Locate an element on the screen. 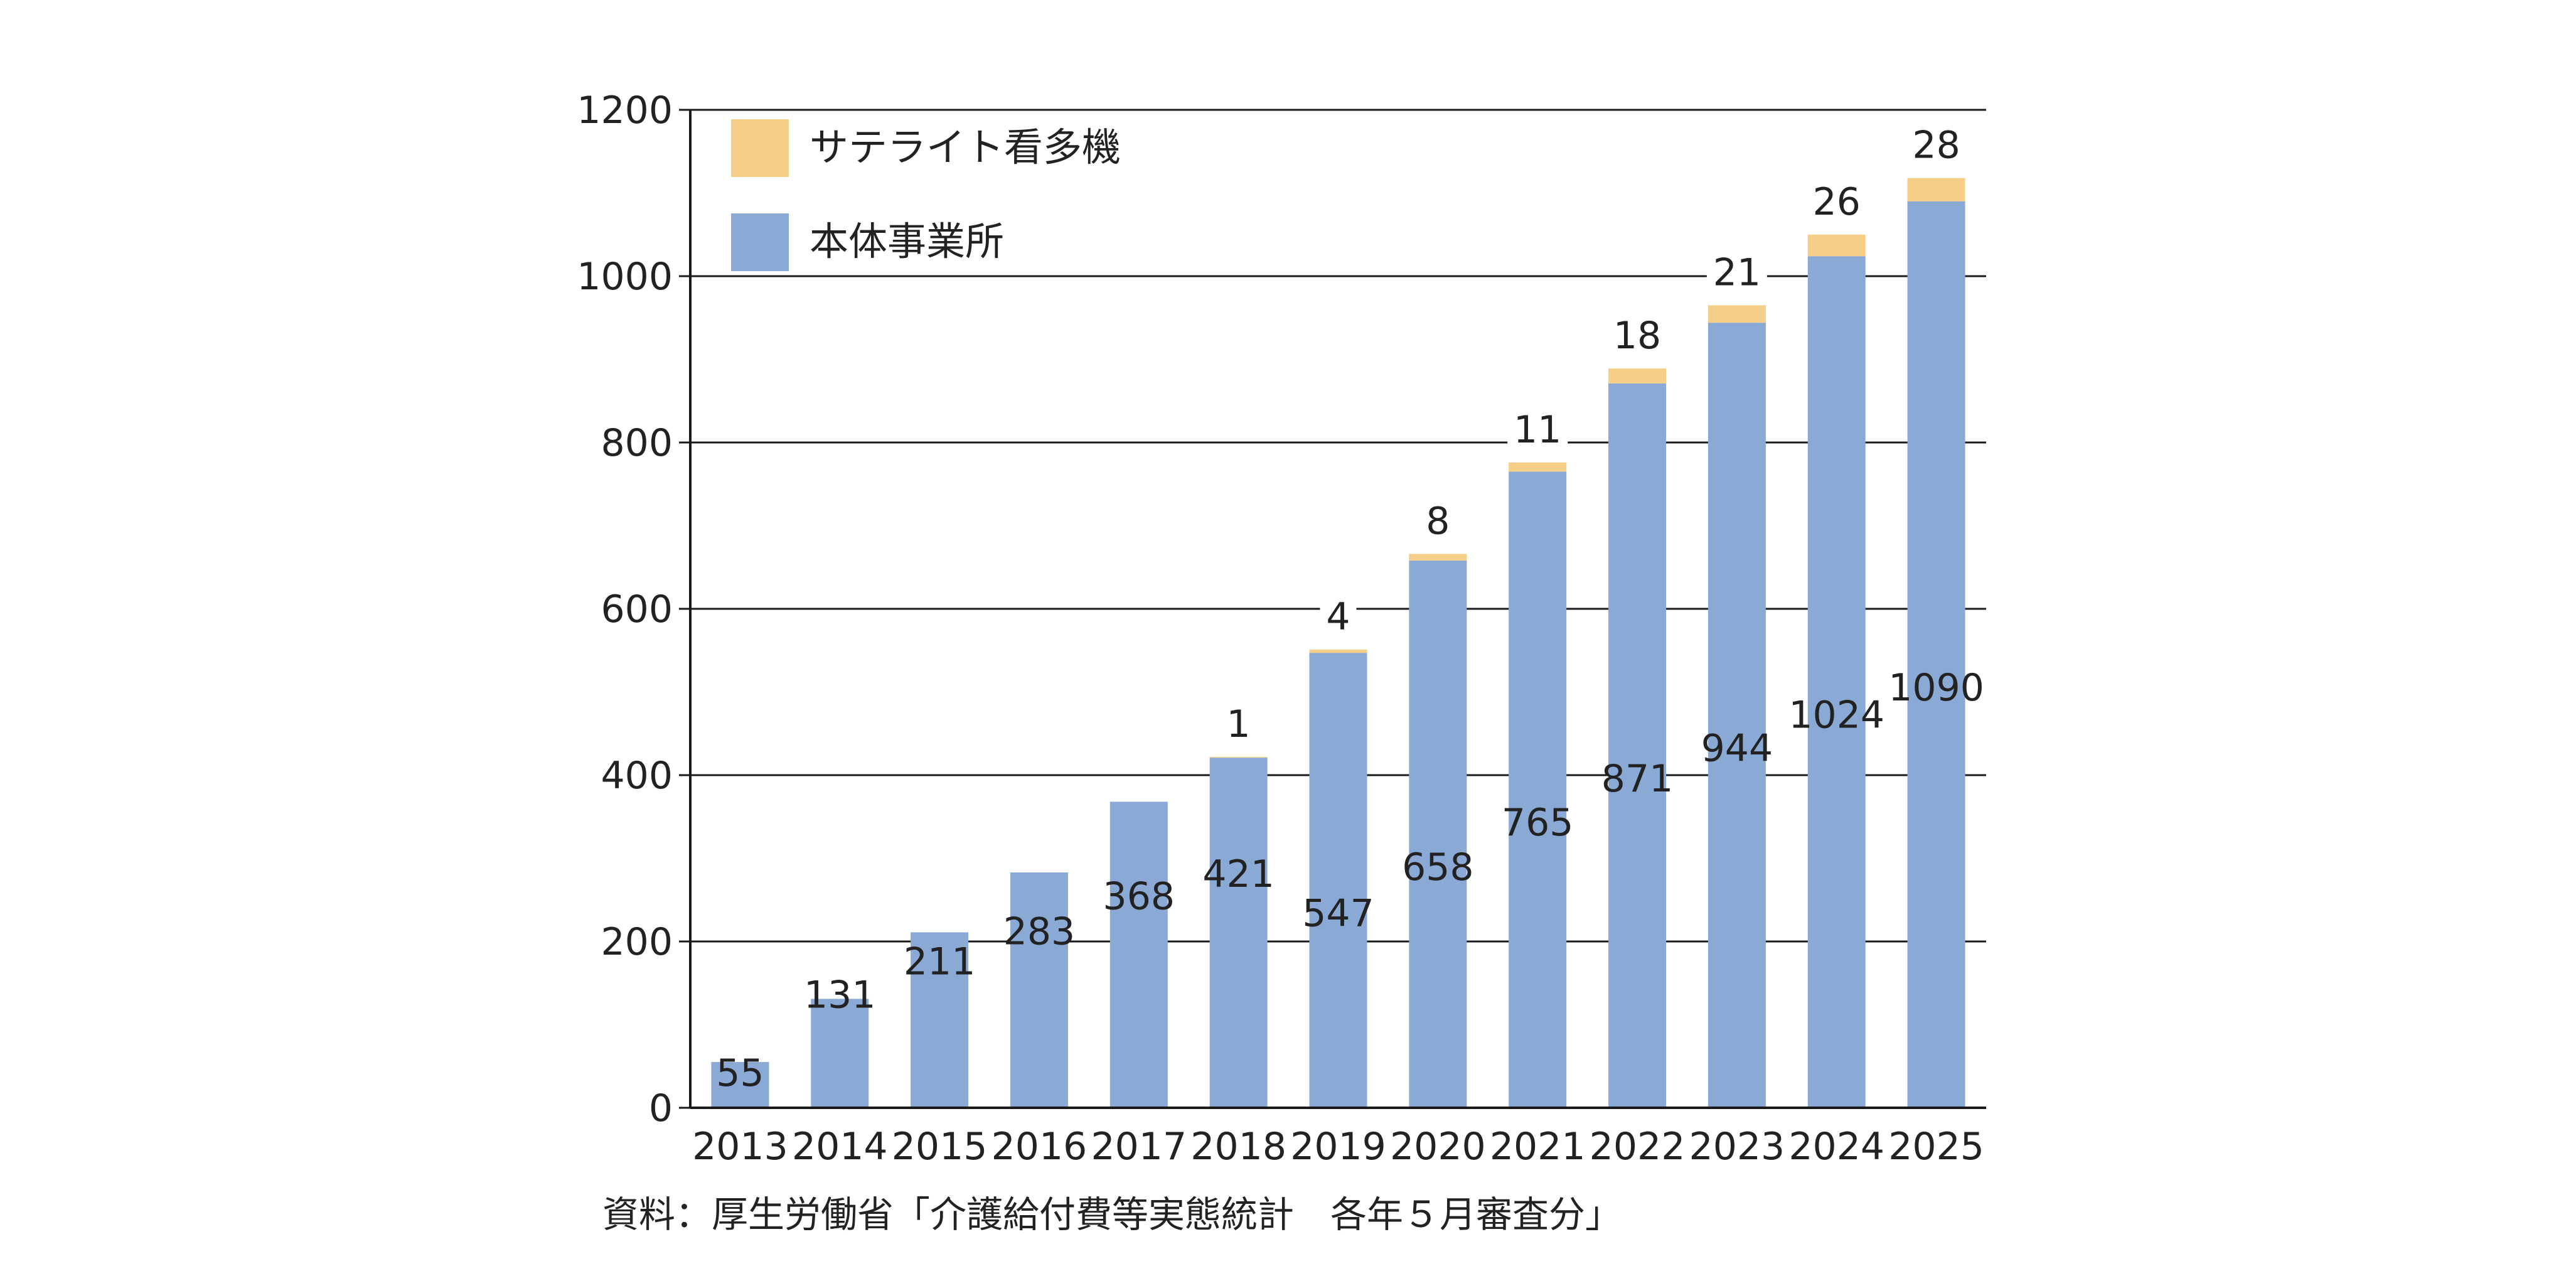  source-note: 資料：厚生労働省「介護給付費等実態統計 各年５月審査分」 is located at coordinates (1112, 1214).